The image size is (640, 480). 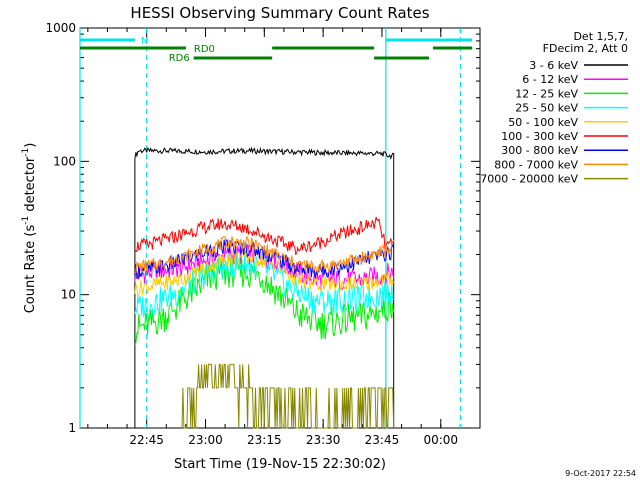 What do you see at coordinates (179, 58) in the screenshot?
I see `flag-label: RD6` at bounding box center [179, 58].